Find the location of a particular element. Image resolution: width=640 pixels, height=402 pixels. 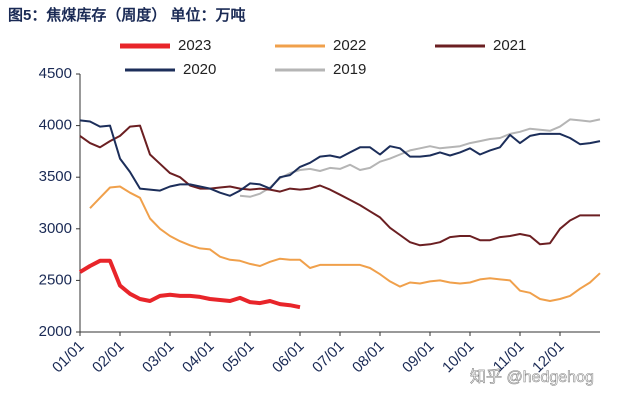

x-tick-label: 05/01 is located at coordinates (238, 357).